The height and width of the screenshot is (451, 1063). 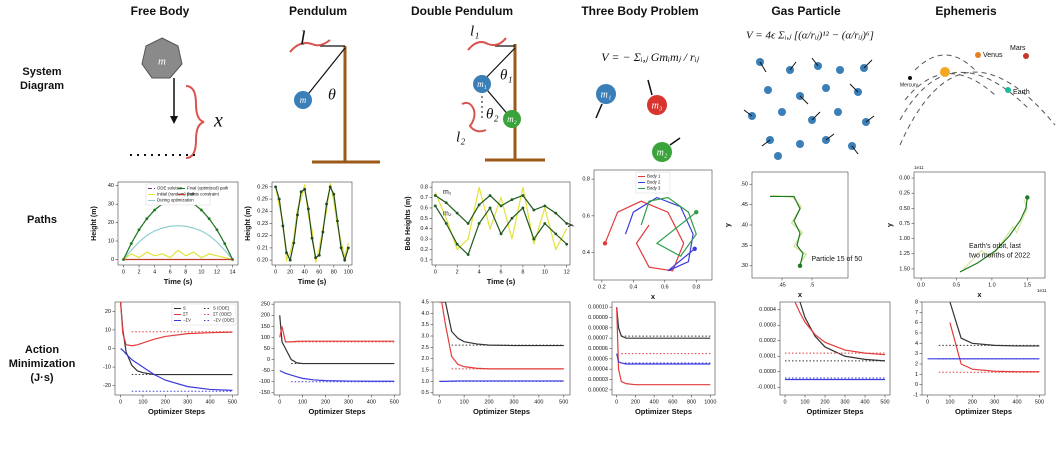 What do you see at coordinates (232, 402) in the screenshot?
I see `x-tick-label: 500` at bounding box center [232, 402].